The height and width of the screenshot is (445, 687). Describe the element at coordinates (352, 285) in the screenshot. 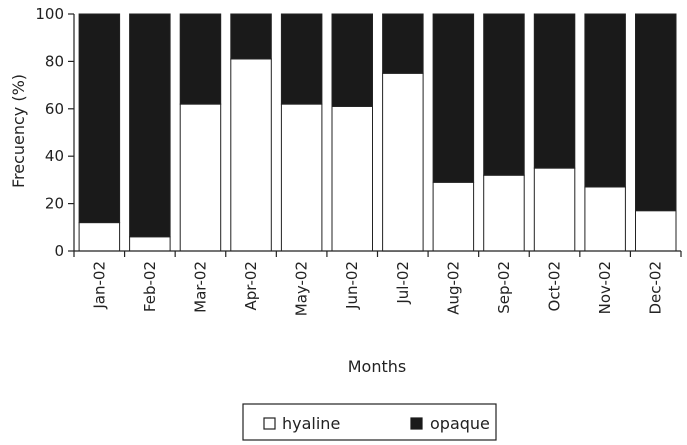

I see `x-tick-label: Jun-02` at that location.